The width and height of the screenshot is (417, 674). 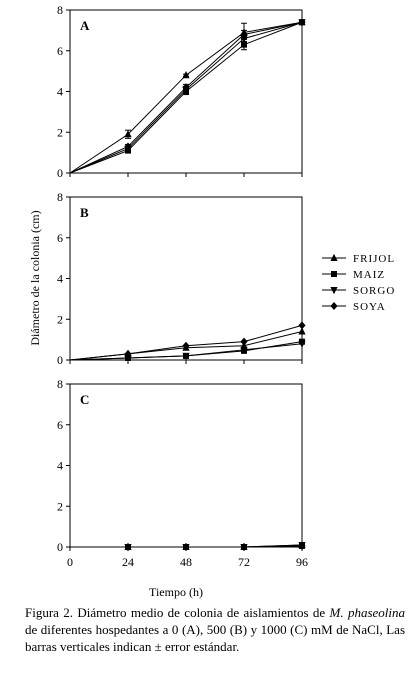 I want to click on x-axis-label: Tiempo (h), so click(x=176, y=592).